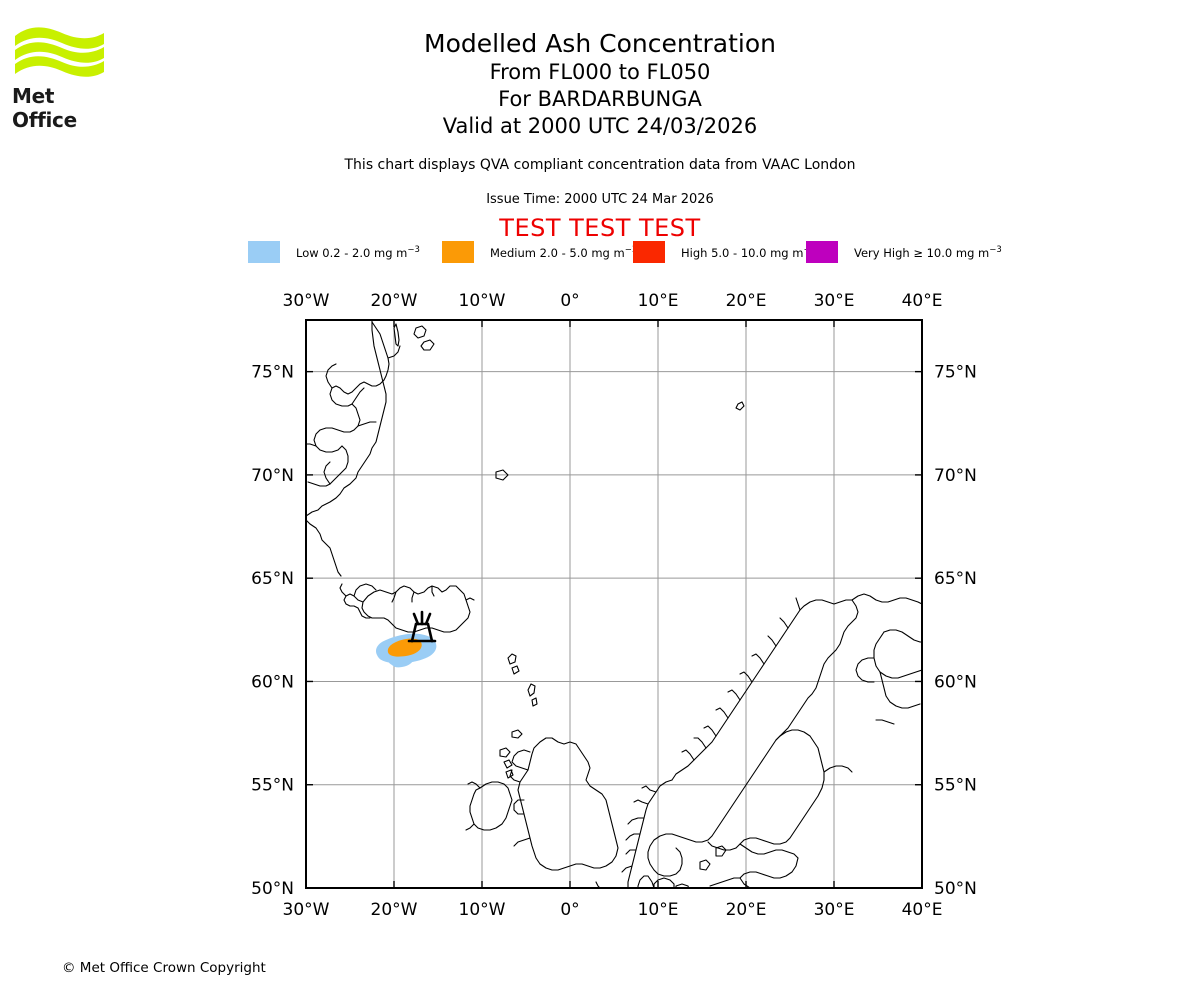 The height and width of the screenshot is (1000, 1200). I want to click on lon-tick-top-0: 30°W, so click(306, 301).